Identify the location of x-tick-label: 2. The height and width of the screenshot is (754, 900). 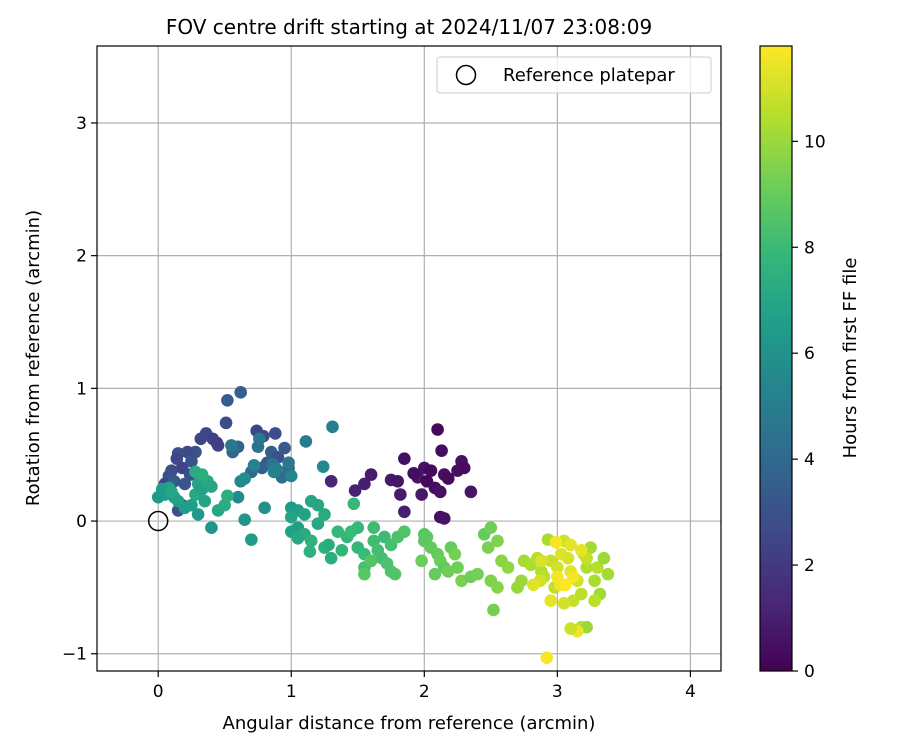
(424, 692).